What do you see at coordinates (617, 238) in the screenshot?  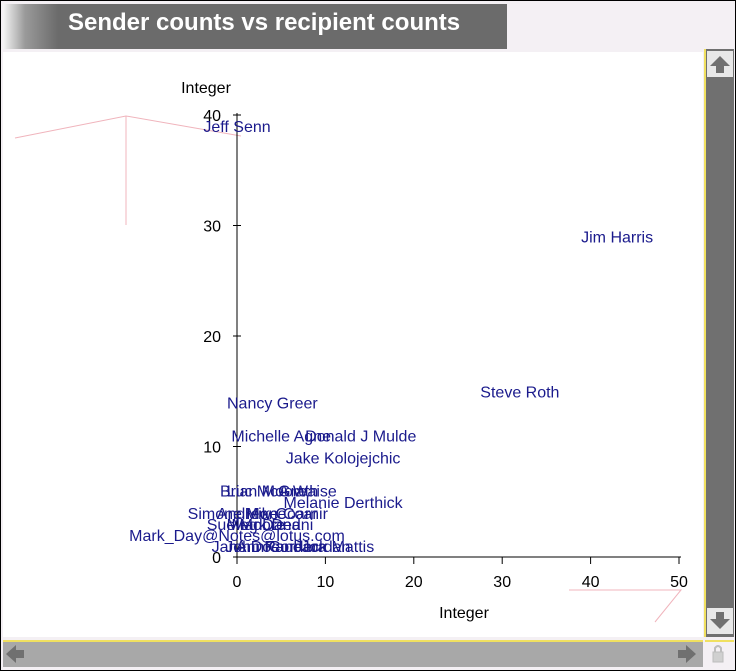 I see `data-point-label: Jim Harris` at bounding box center [617, 238].